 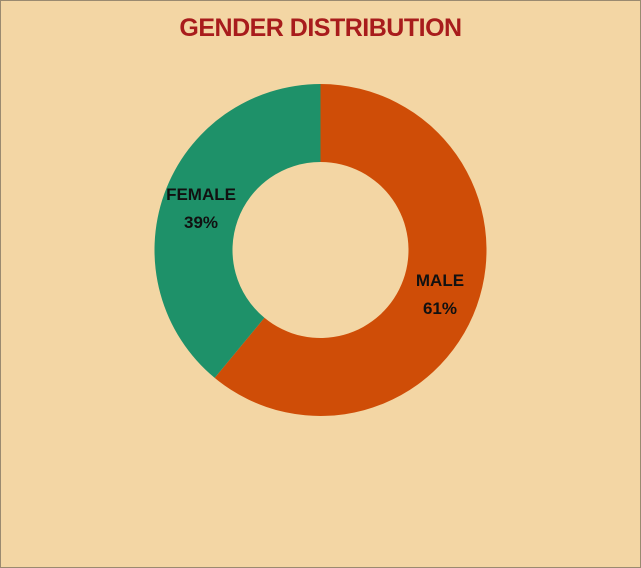 I want to click on chart-title: GENDER DISTRIBUTION, so click(x=320, y=28).